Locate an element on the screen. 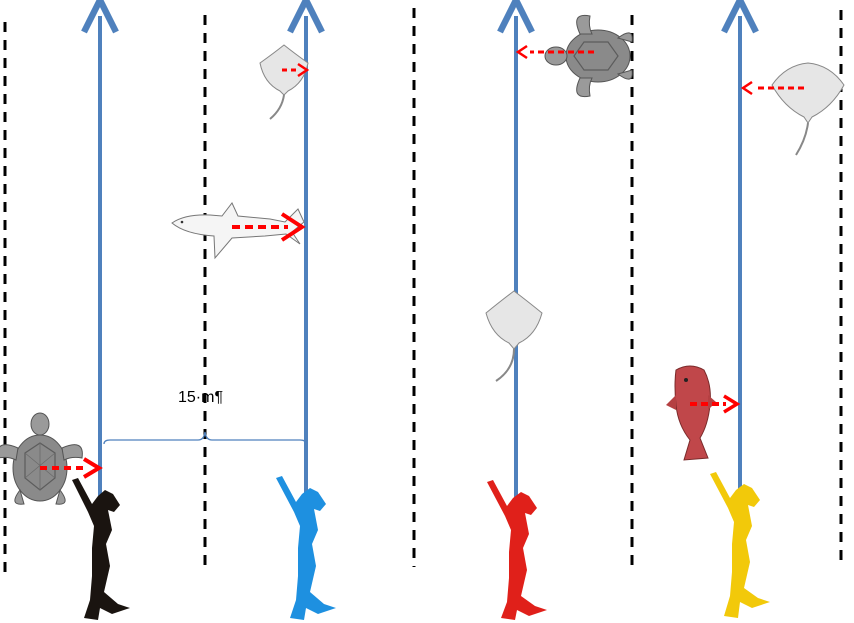 This screenshot has height=623, width=854. shark-icon is located at coordinates (238, 231).